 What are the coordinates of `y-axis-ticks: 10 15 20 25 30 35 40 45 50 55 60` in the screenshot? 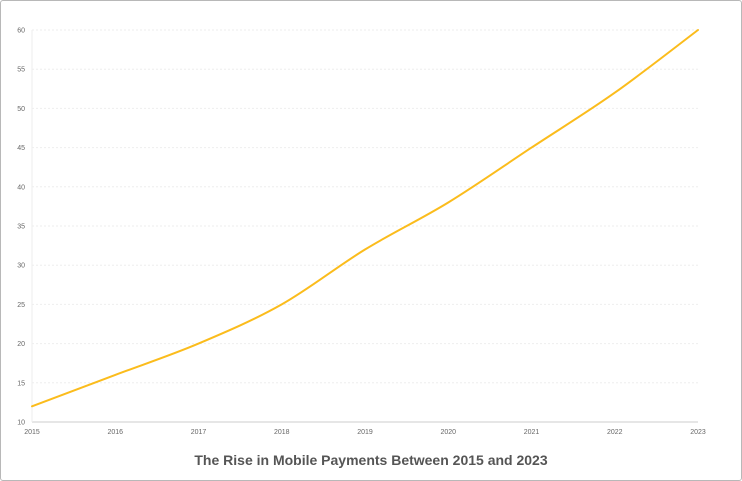 It's located at (21, 227).